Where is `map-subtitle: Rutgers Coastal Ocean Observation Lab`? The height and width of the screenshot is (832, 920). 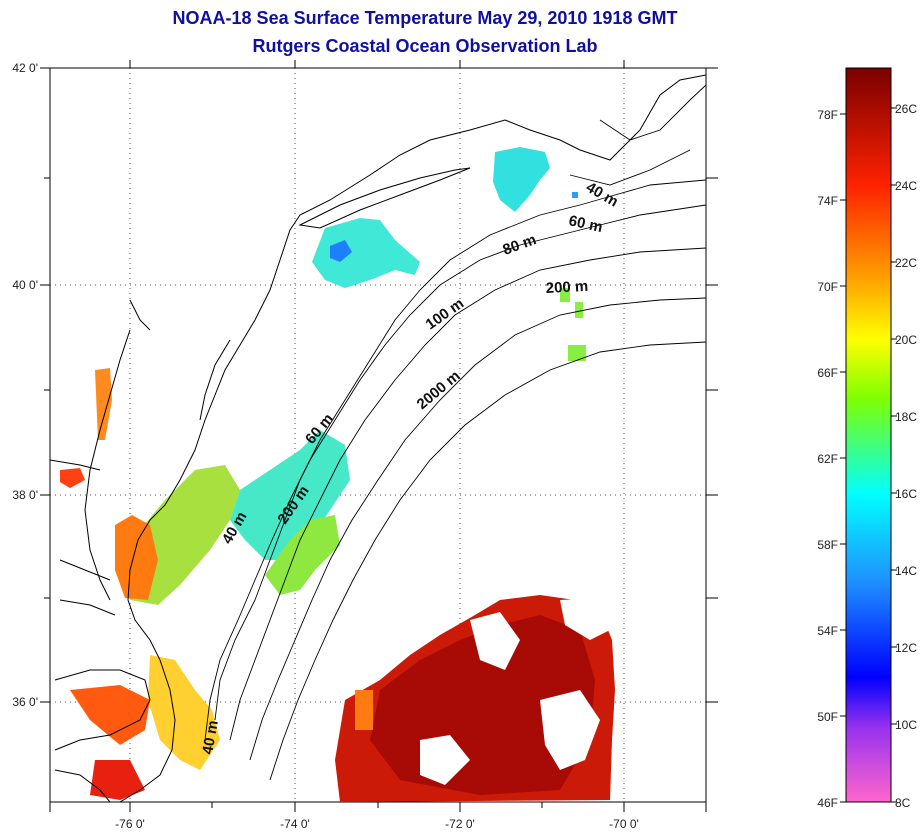
map-subtitle: Rutgers Coastal Ocean Observation Lab is located at coordinates (425, 46).